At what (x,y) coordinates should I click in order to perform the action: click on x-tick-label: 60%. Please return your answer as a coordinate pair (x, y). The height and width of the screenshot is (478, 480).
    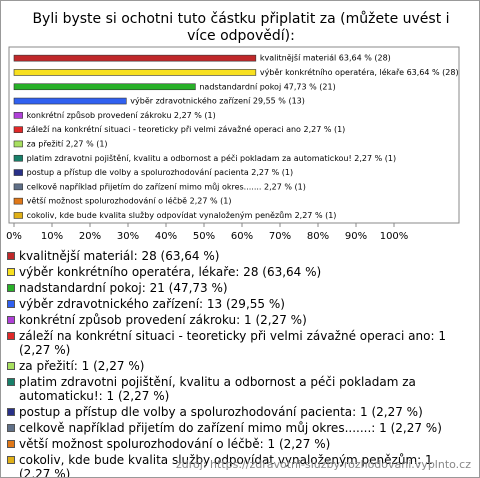
    Looking at the image, I should click on (242, 236).